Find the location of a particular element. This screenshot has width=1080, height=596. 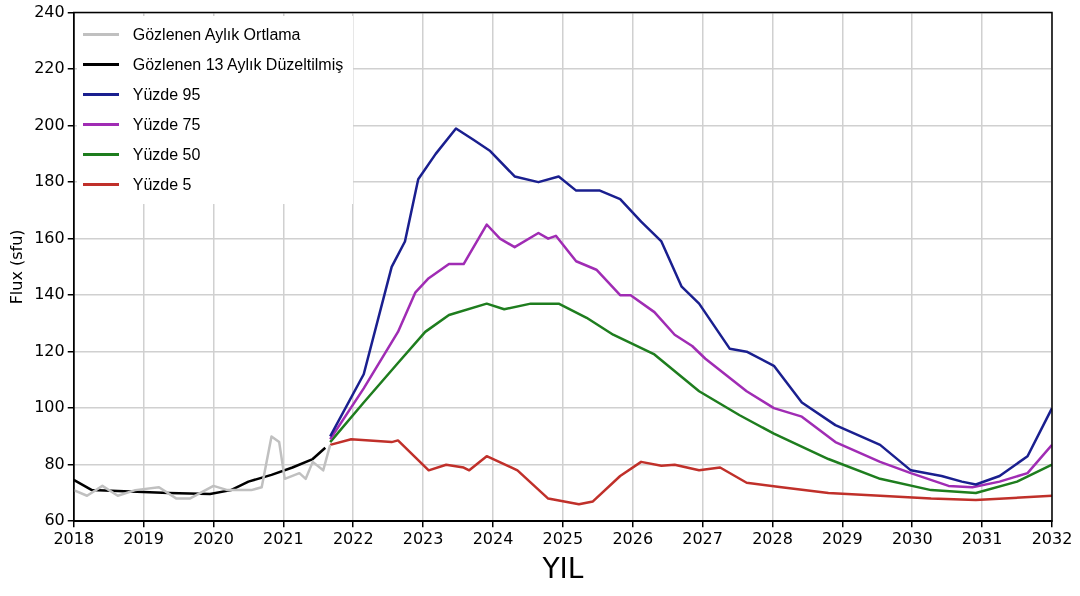

y-tick-label: 200 is located at coordinates (49, 124).